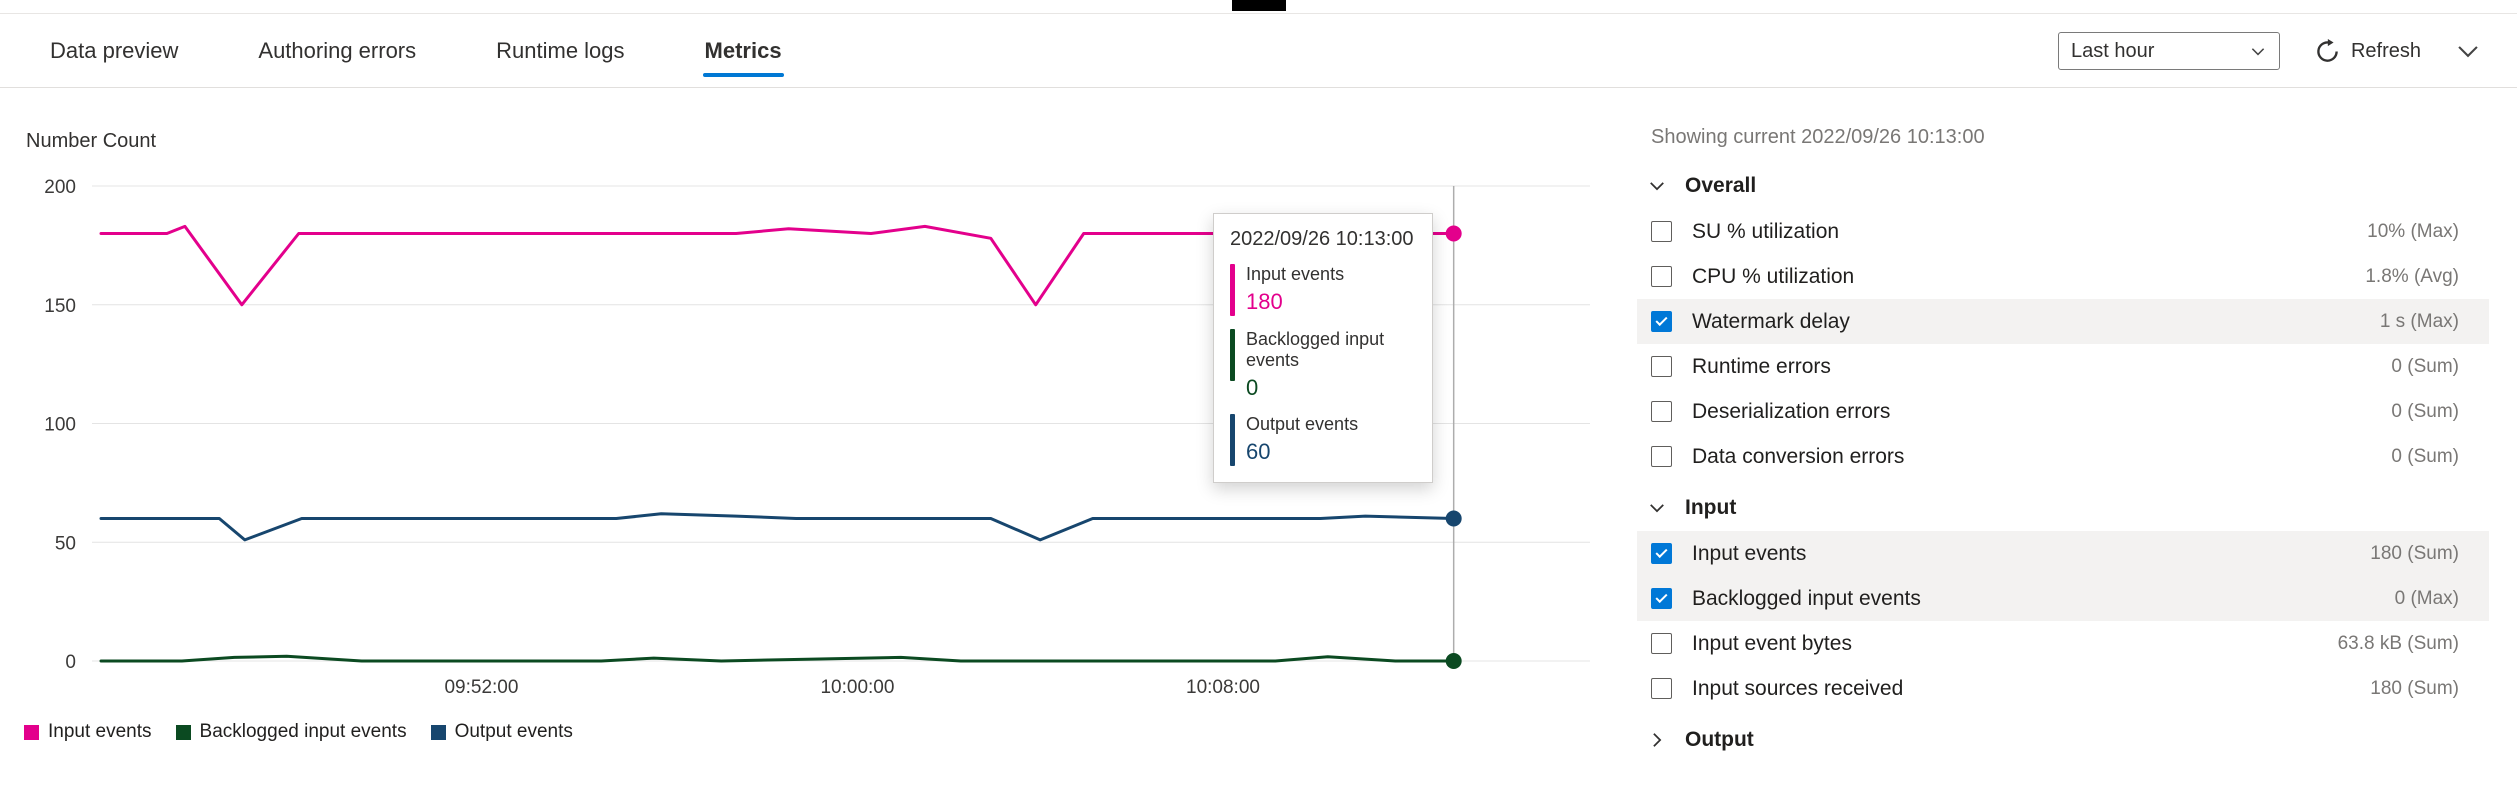 This screenshot has width=2517, height=785. I want to click on legend-item: Input events, so click(88, 732).